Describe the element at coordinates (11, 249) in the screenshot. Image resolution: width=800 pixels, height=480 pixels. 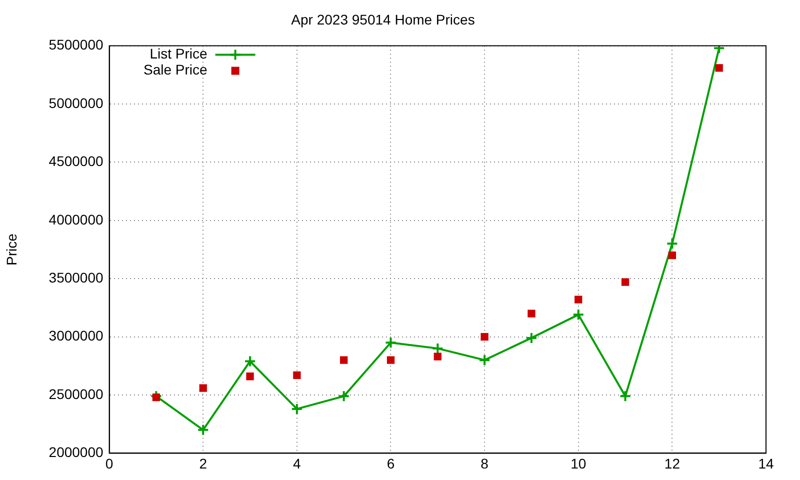
I see `y-axis-title: Price` at that location.